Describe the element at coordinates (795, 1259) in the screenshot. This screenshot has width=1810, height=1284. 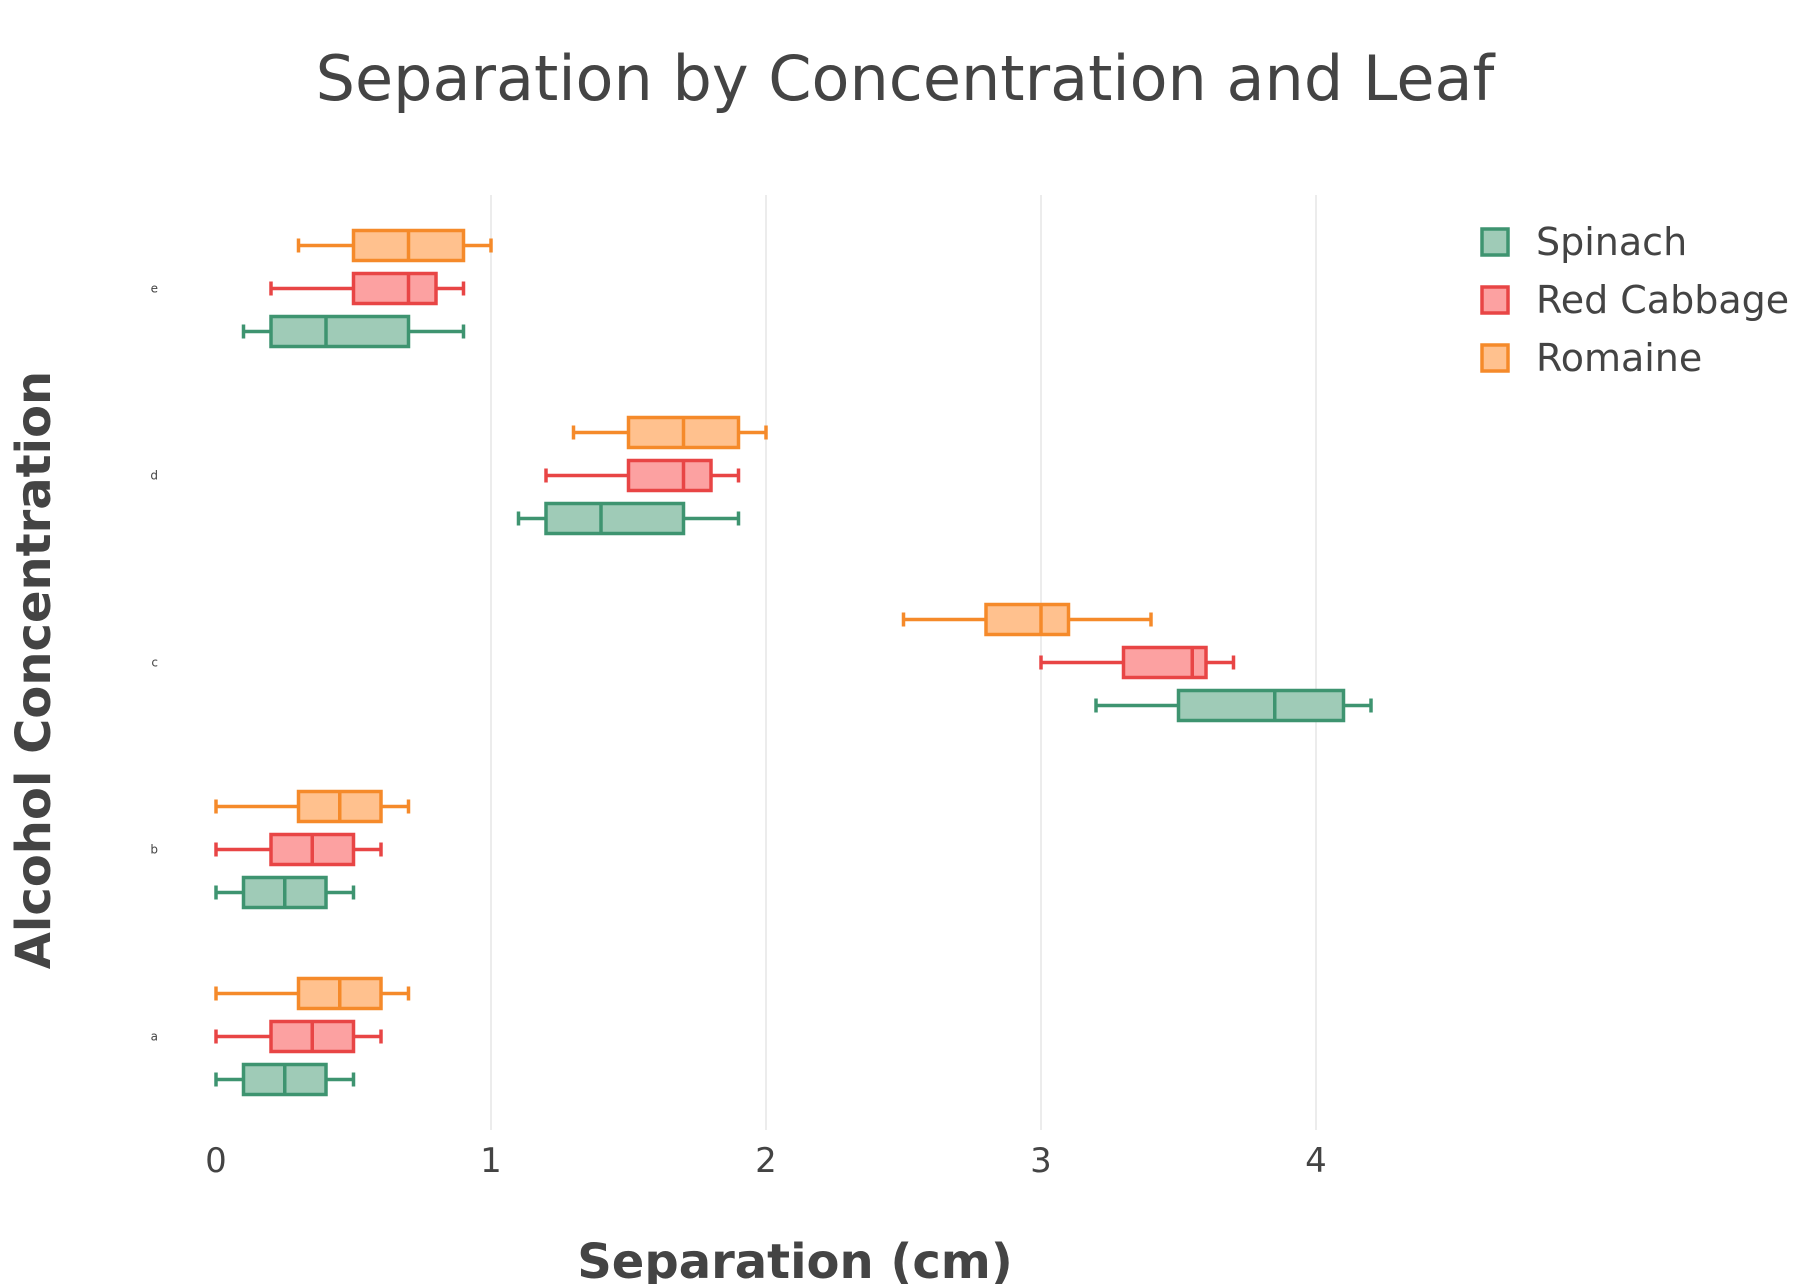
I see `x-axis-label: Separation (cm)` at that location.